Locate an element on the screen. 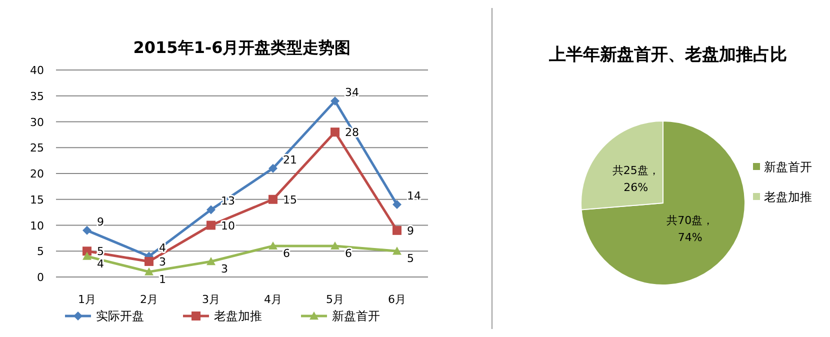  y-tick-label: 0 is located at coordinates (40, 277).